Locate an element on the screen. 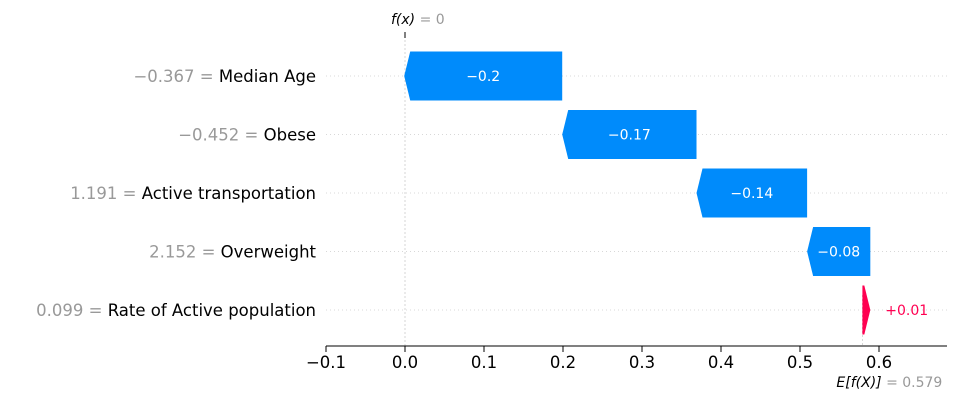  x-tick-label: 0.4 is located at coordinates (721, 362).